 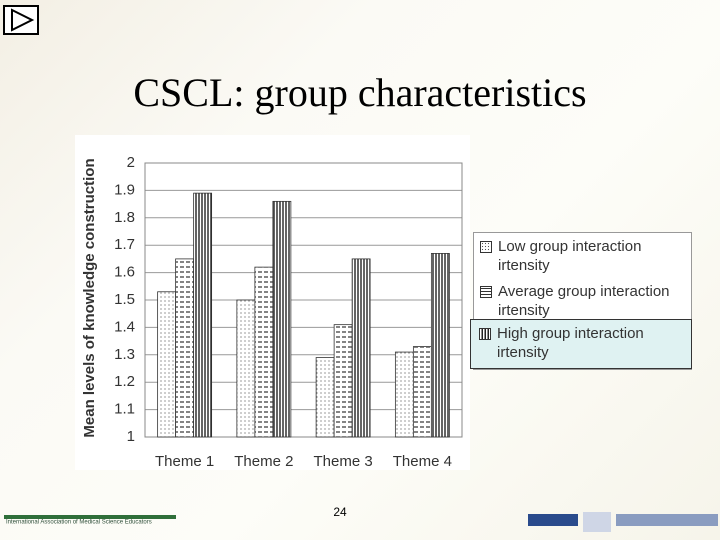 I want to click on y-tick-label: 1.1, so click(x=124, y=409).